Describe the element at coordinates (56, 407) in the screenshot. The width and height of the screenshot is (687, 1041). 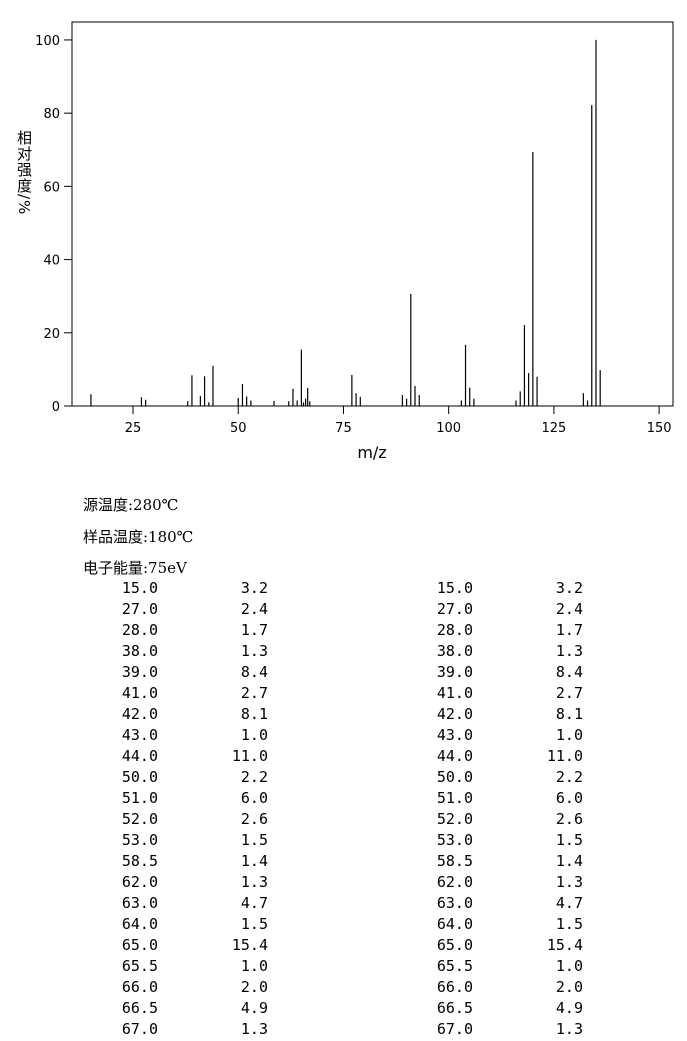
I see `y-tick-label: 0` at that location.